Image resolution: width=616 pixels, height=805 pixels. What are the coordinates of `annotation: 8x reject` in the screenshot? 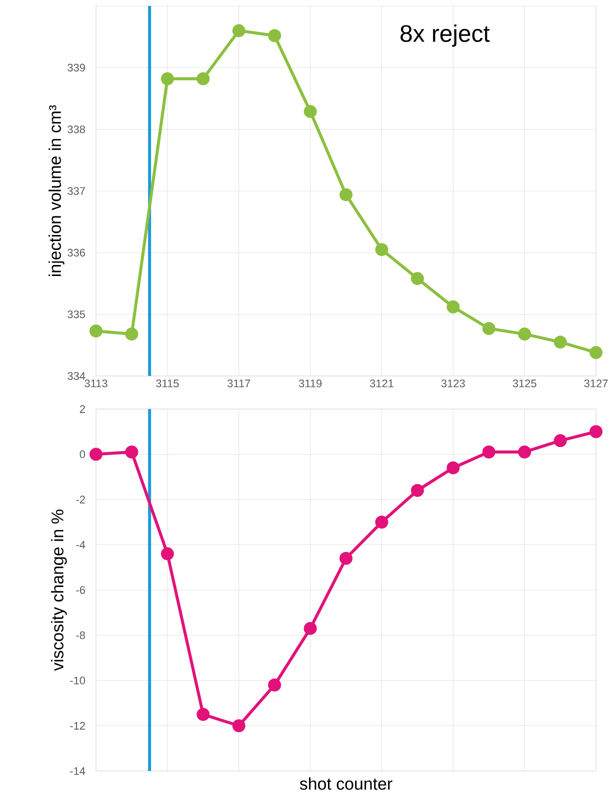 It's located at (445, 35).